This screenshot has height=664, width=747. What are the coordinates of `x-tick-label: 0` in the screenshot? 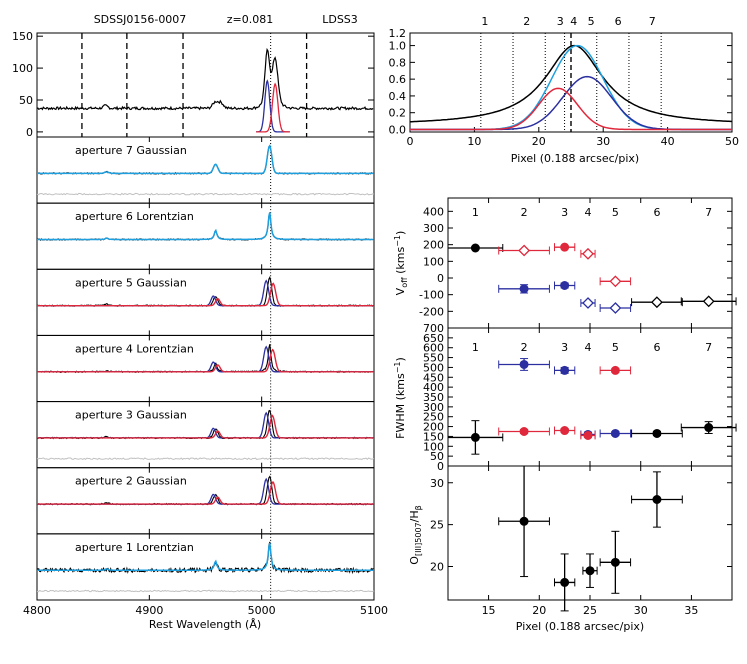 It's located at (410, 141).